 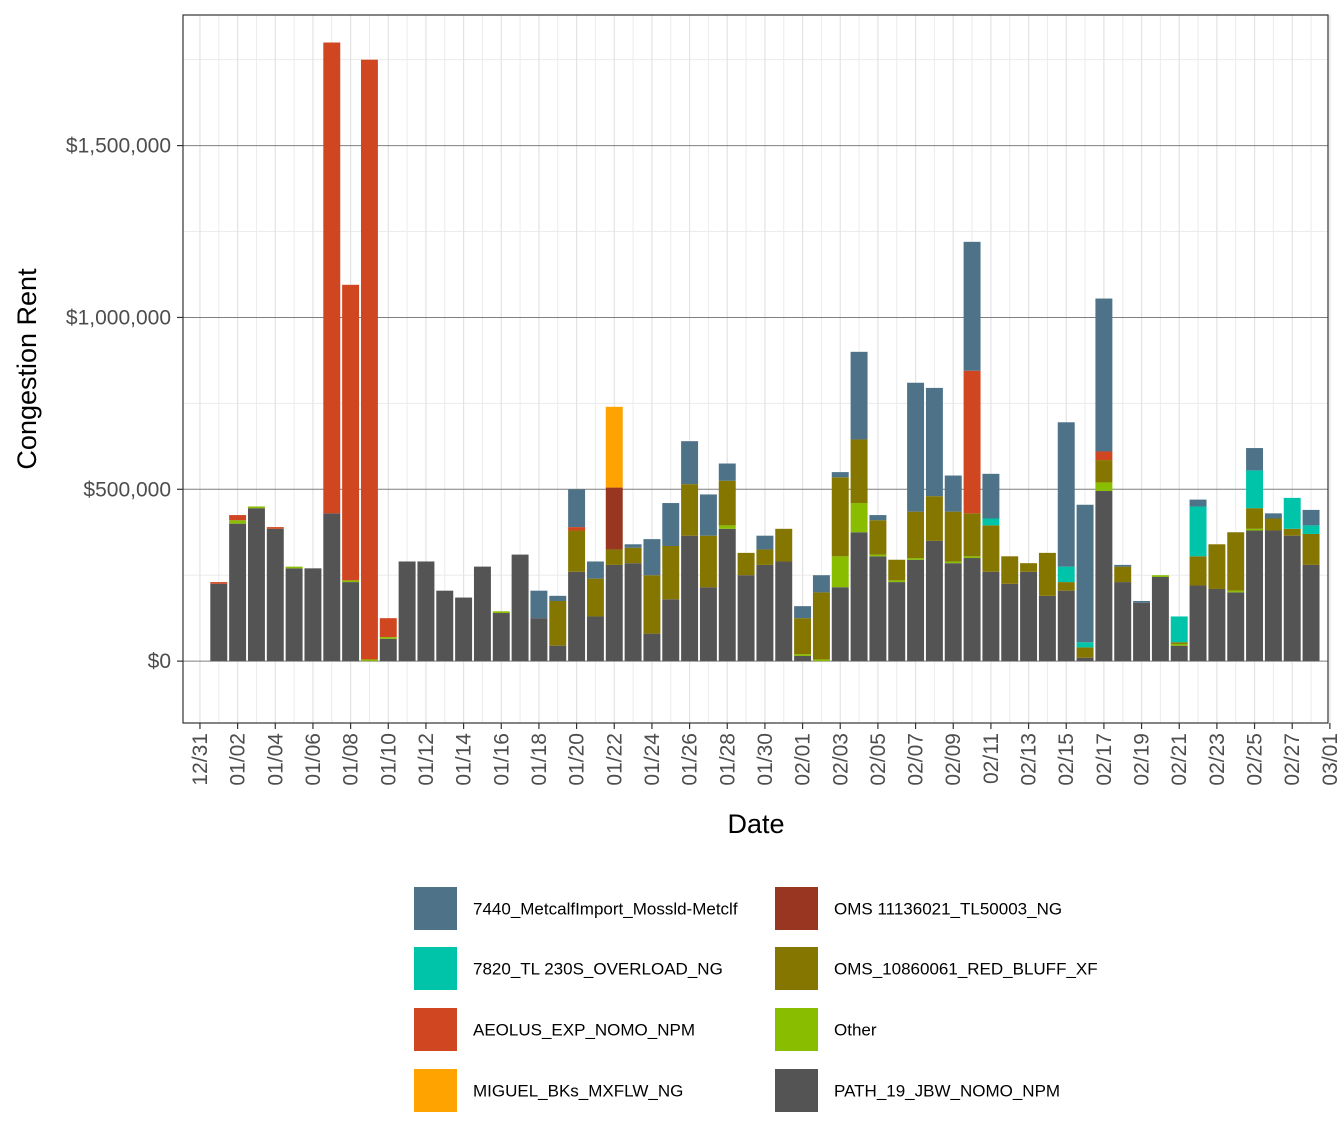 What do you see at coordinates (948, 909) in the screenshot?
I see `legend-label: OMS 11136021_TL50003_NG` at bounding box center [948, 909].